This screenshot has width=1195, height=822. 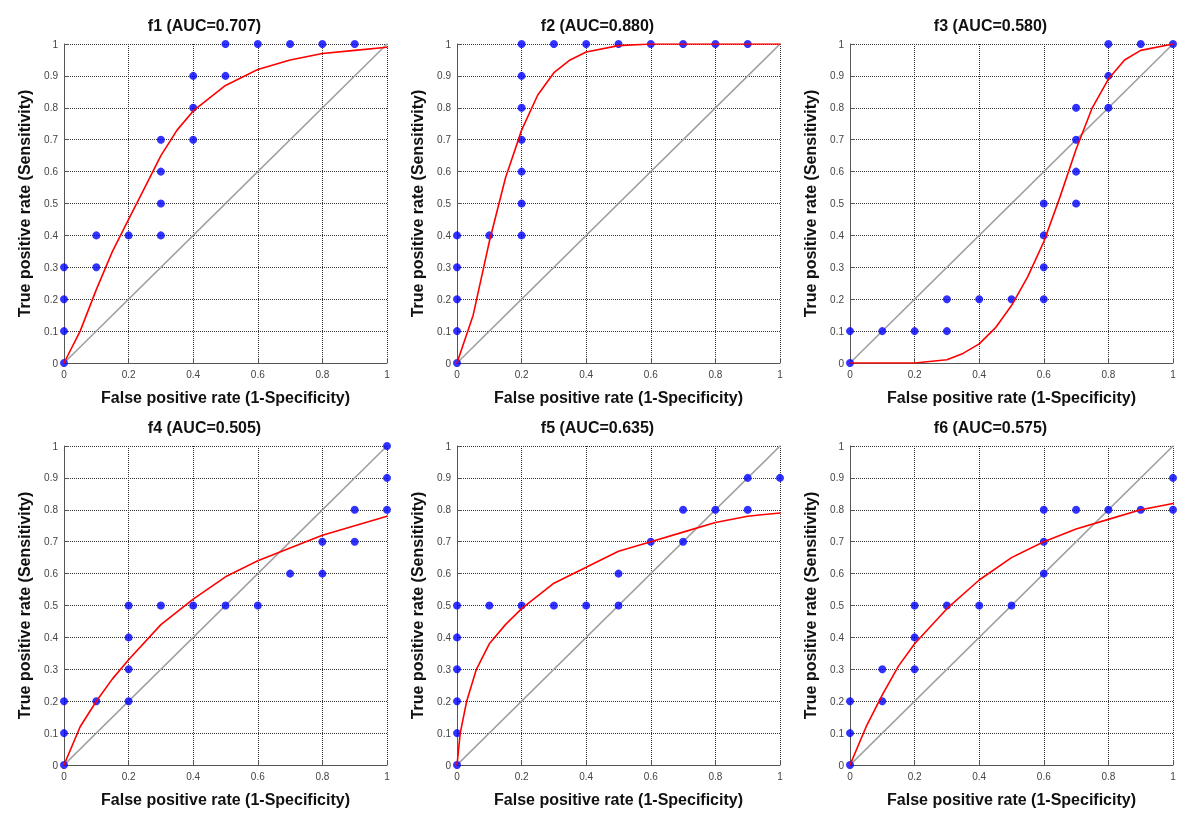 I want to click on chart-title: f1 (AUC=0.707), so click(x=204, y=25).